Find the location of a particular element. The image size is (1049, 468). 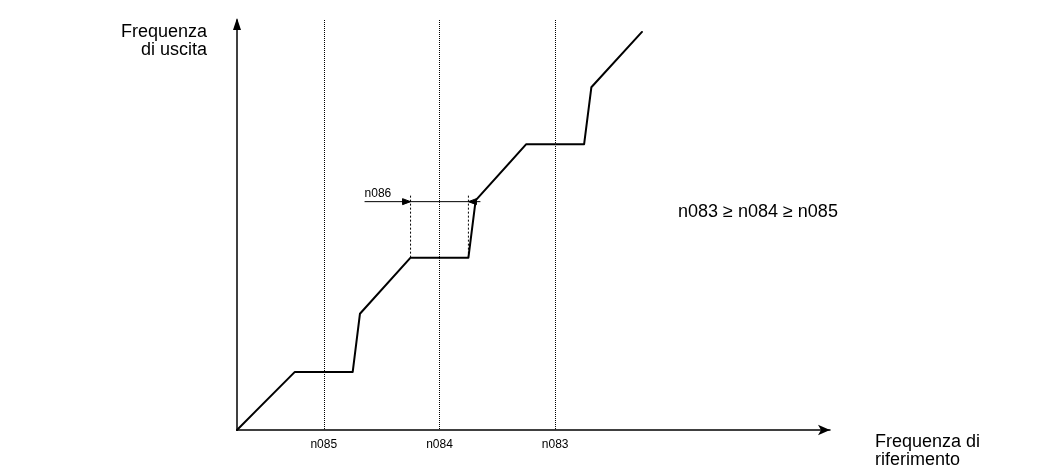

x-tick-label: n083 is located at coordinates (555, 444).